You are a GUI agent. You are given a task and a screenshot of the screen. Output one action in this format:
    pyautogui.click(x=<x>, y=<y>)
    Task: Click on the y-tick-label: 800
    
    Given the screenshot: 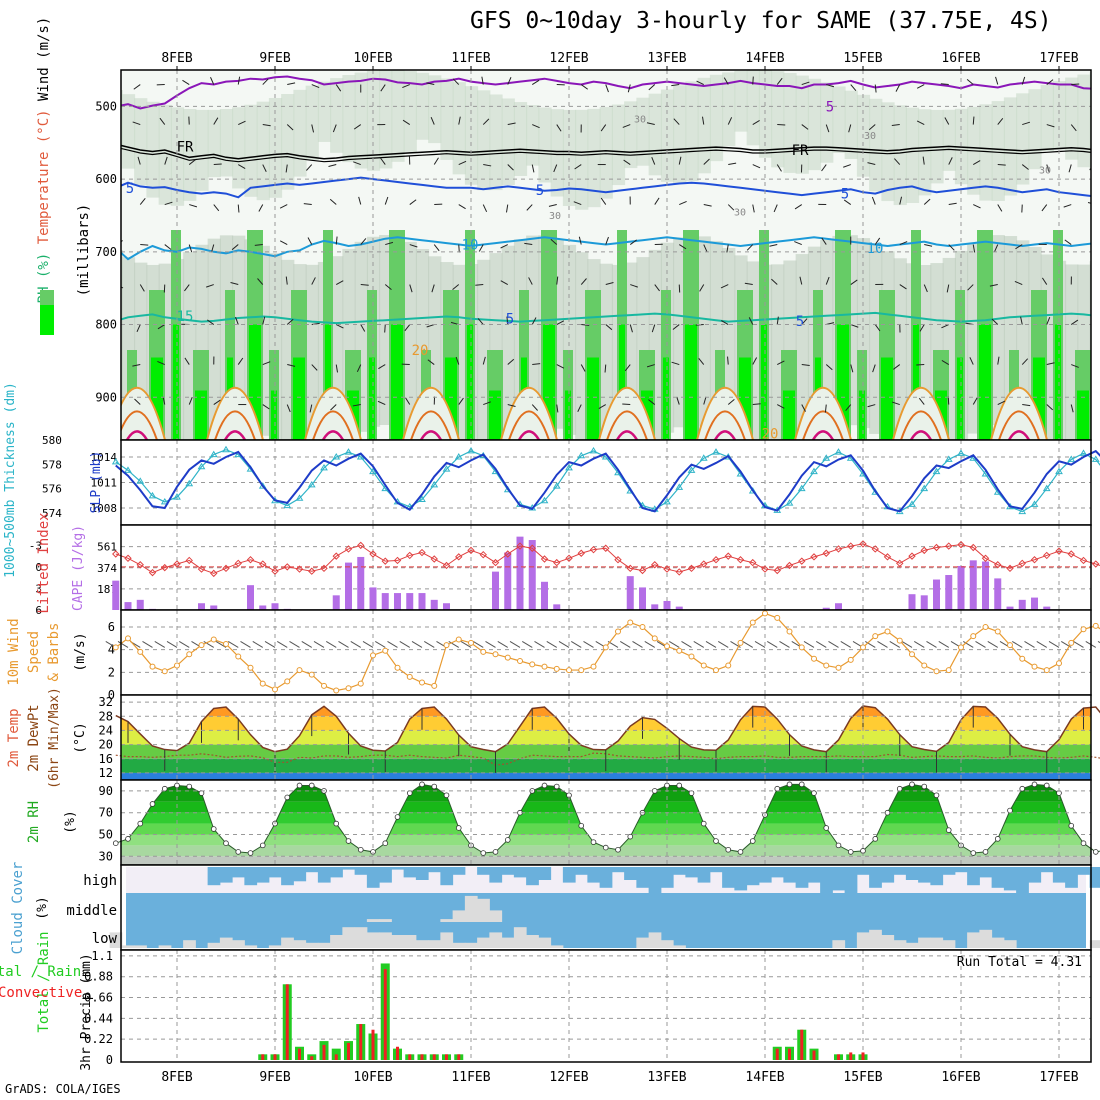 What is the action you would take?
    pyautogui.click(x=106, y=325)
    